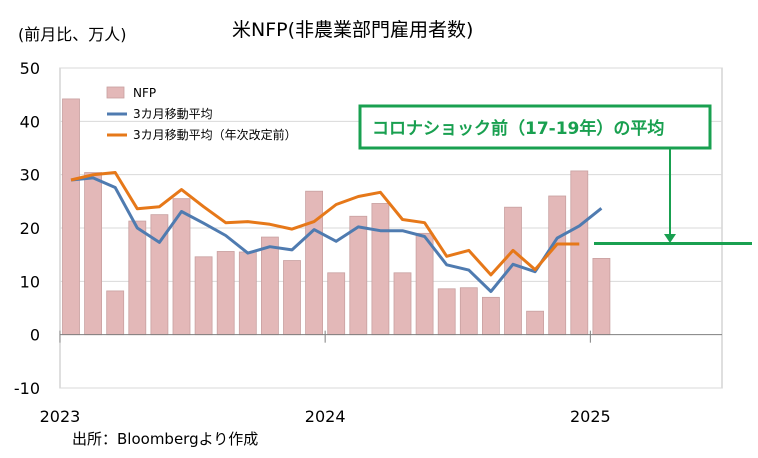 The image size is (758, 458). Describe the element at coordinates (115, 92) in the screenshot. I see `legend-swatch-nfp` at that location.